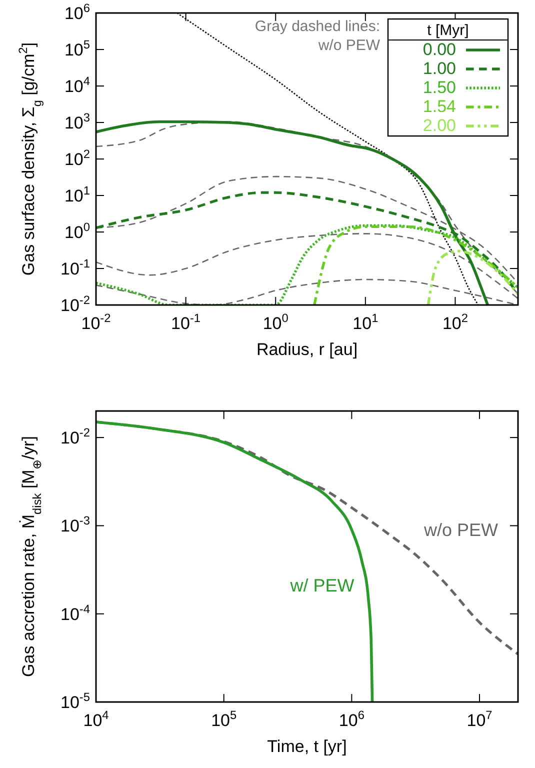 The image size is (535, 768). I want to click on y-tick-label: 10$^{5}$, so click(77, 49).